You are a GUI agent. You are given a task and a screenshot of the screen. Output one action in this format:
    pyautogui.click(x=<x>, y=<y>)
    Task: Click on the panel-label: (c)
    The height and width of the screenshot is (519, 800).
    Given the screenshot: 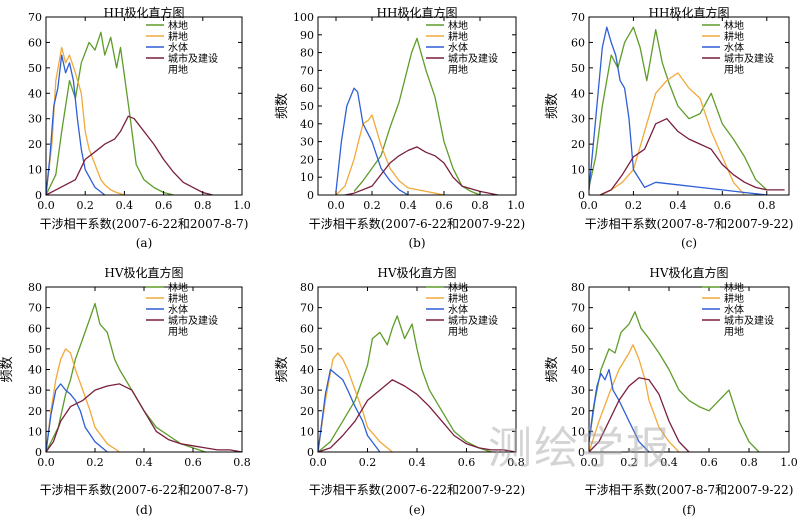 What is the action you would take?
    pyautogui.click(x=689, y=243)
    